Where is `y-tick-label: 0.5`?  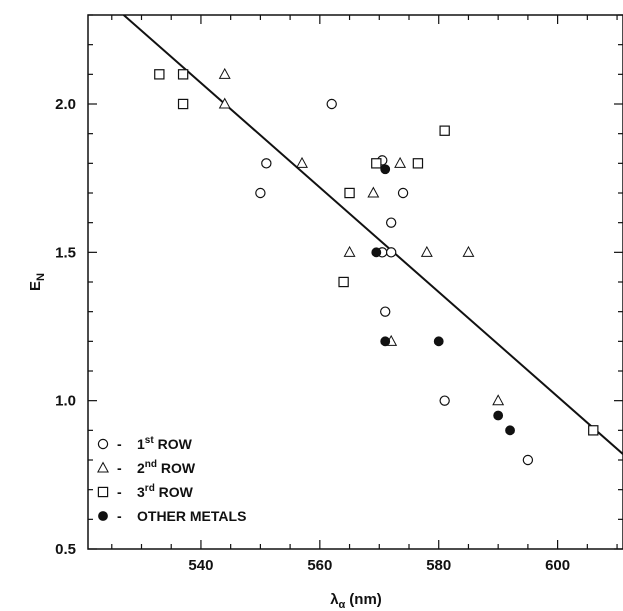
y-tick-label: 0.5 is located at coordinates (65, 549).